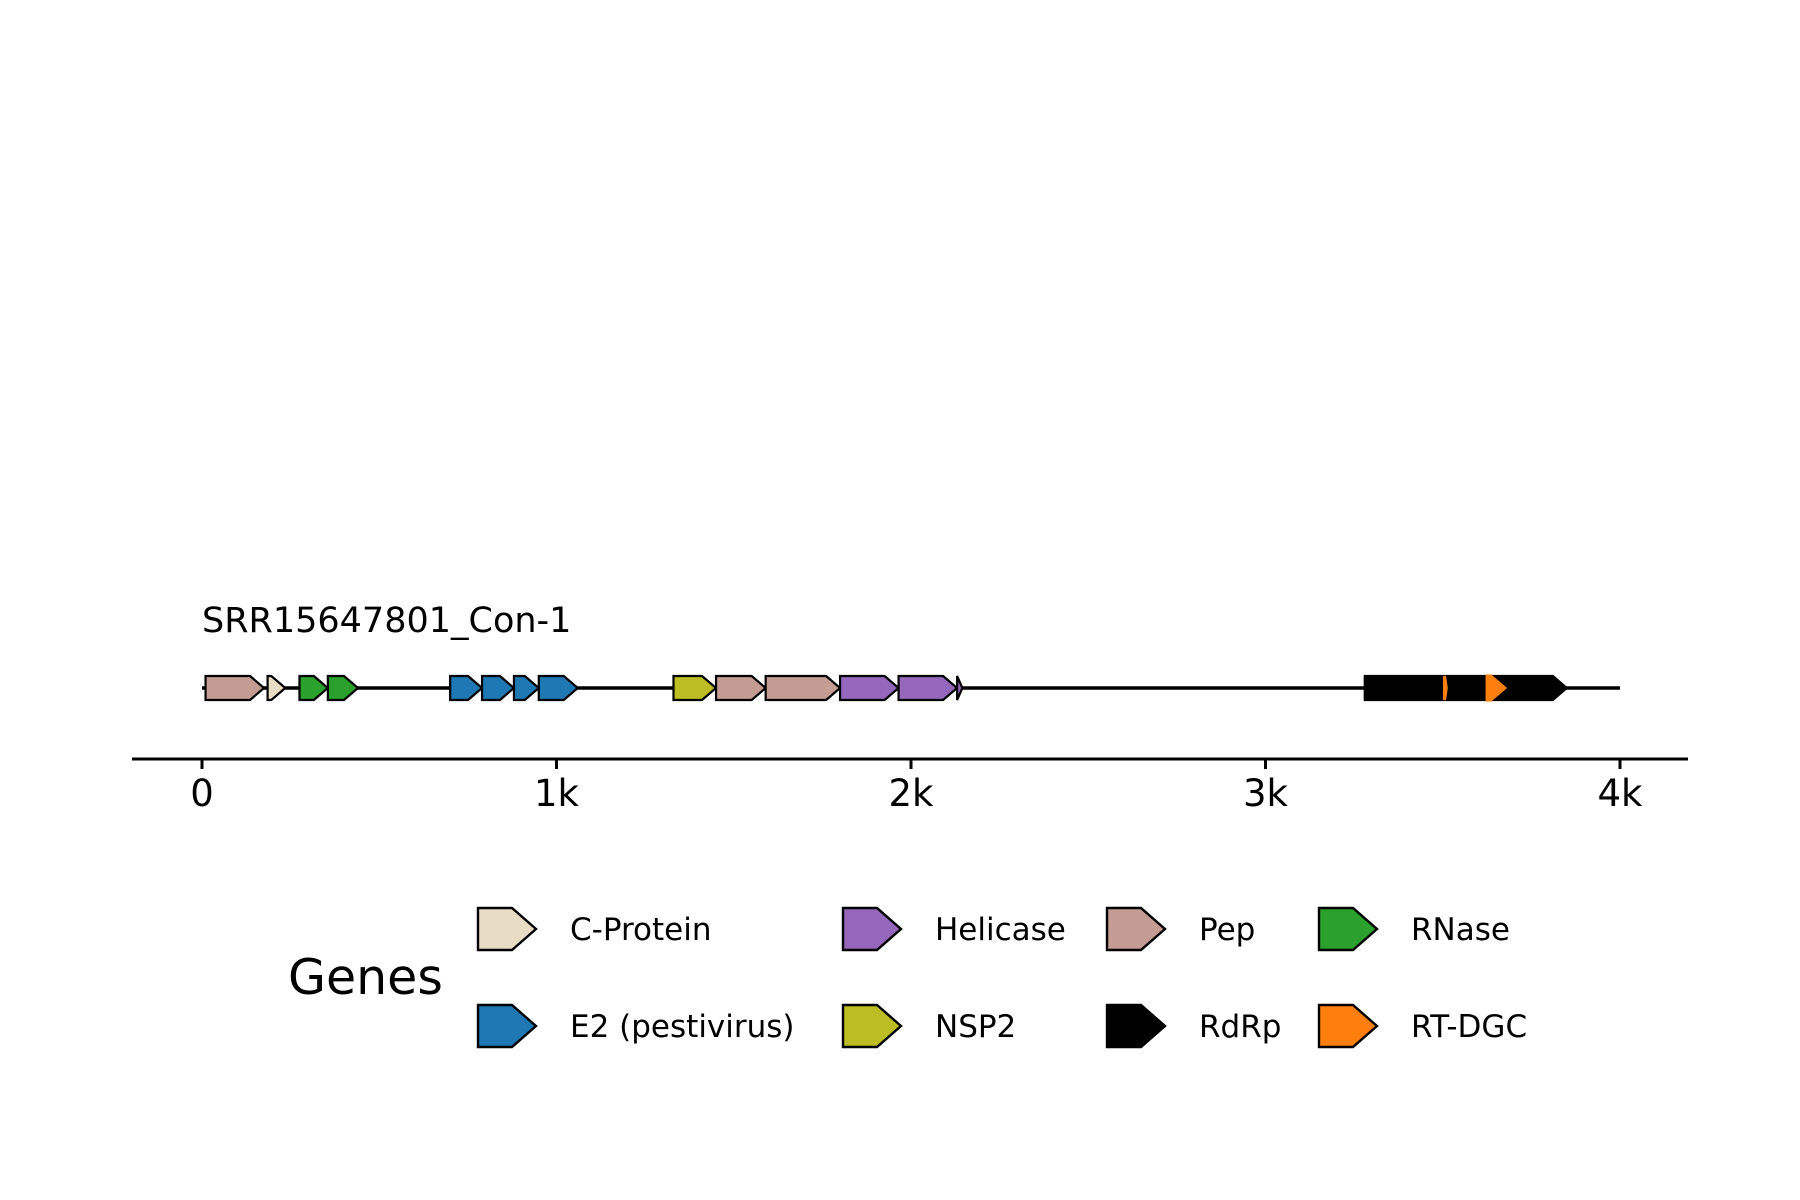 The image size is (1800, 1200). I want to click on legend-label-e2-pestivirus: E2 (pestivirus), so click(682, 1027).